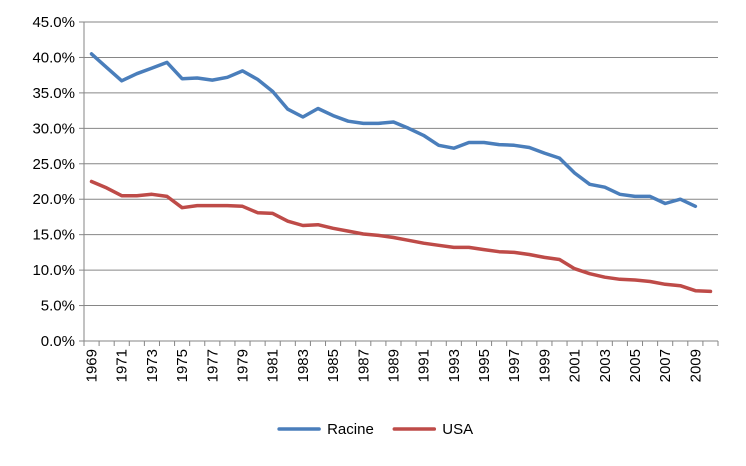 The width and height of the screenshot is (746, 466). Describe the element at coordinates (182, 365) in the screenshot. I see `x-tick-label: 1975` at that location.